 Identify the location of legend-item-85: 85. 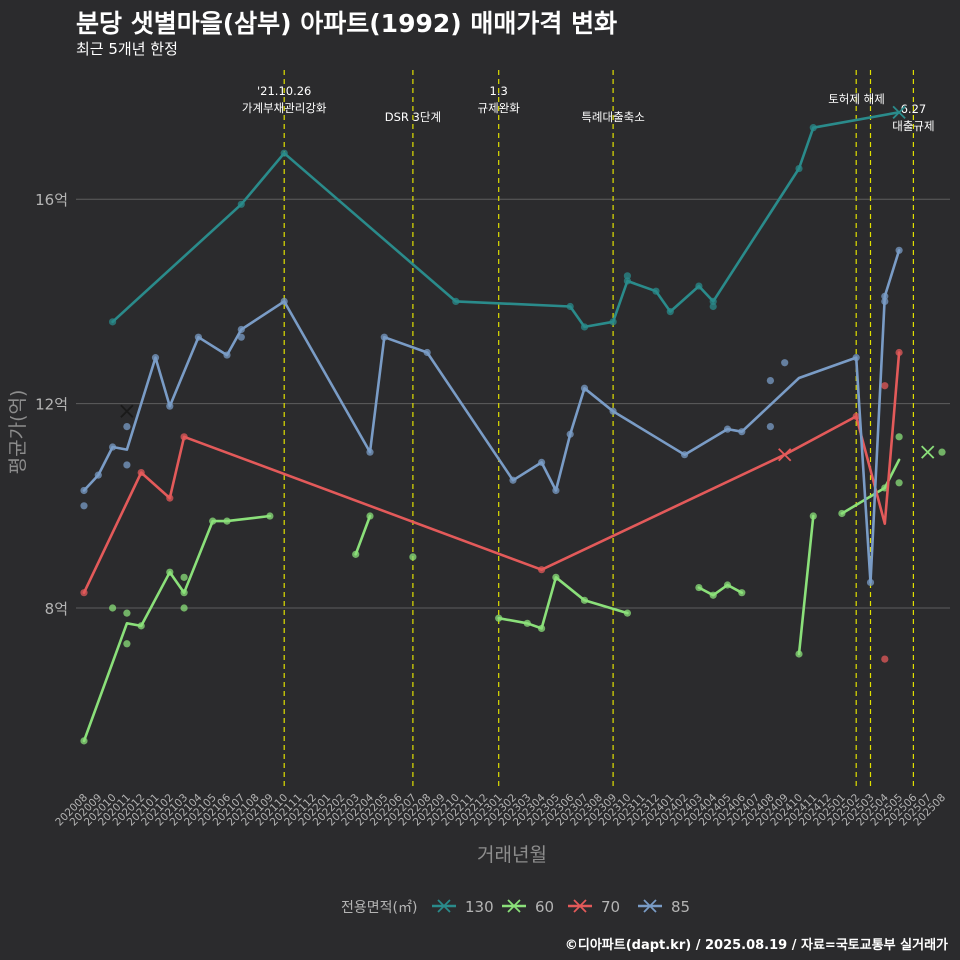
(664, 907).